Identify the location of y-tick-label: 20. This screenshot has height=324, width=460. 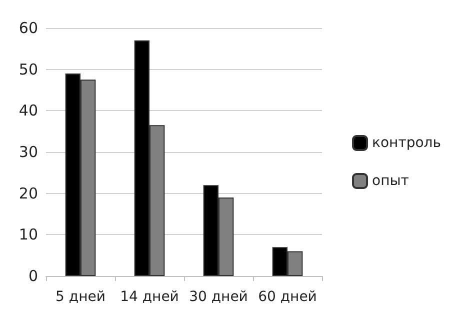
(28, 193).